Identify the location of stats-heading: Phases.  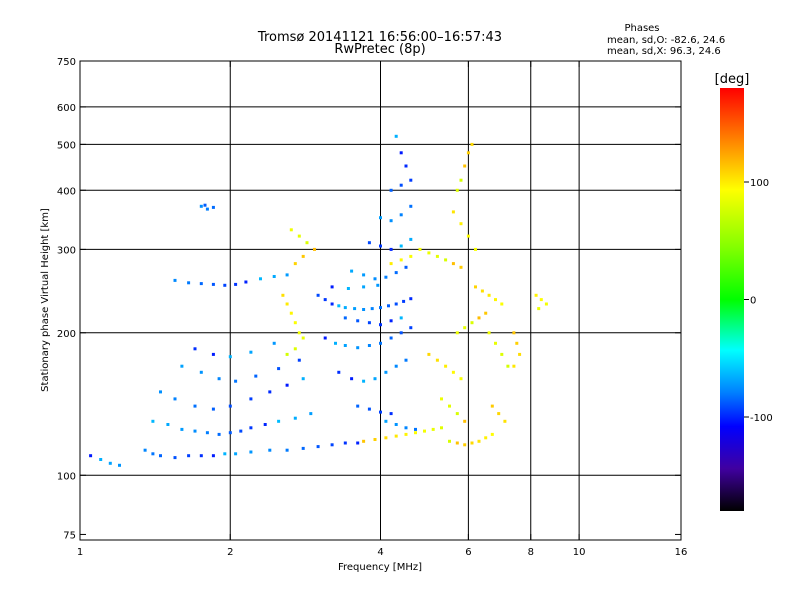
(641, 28).